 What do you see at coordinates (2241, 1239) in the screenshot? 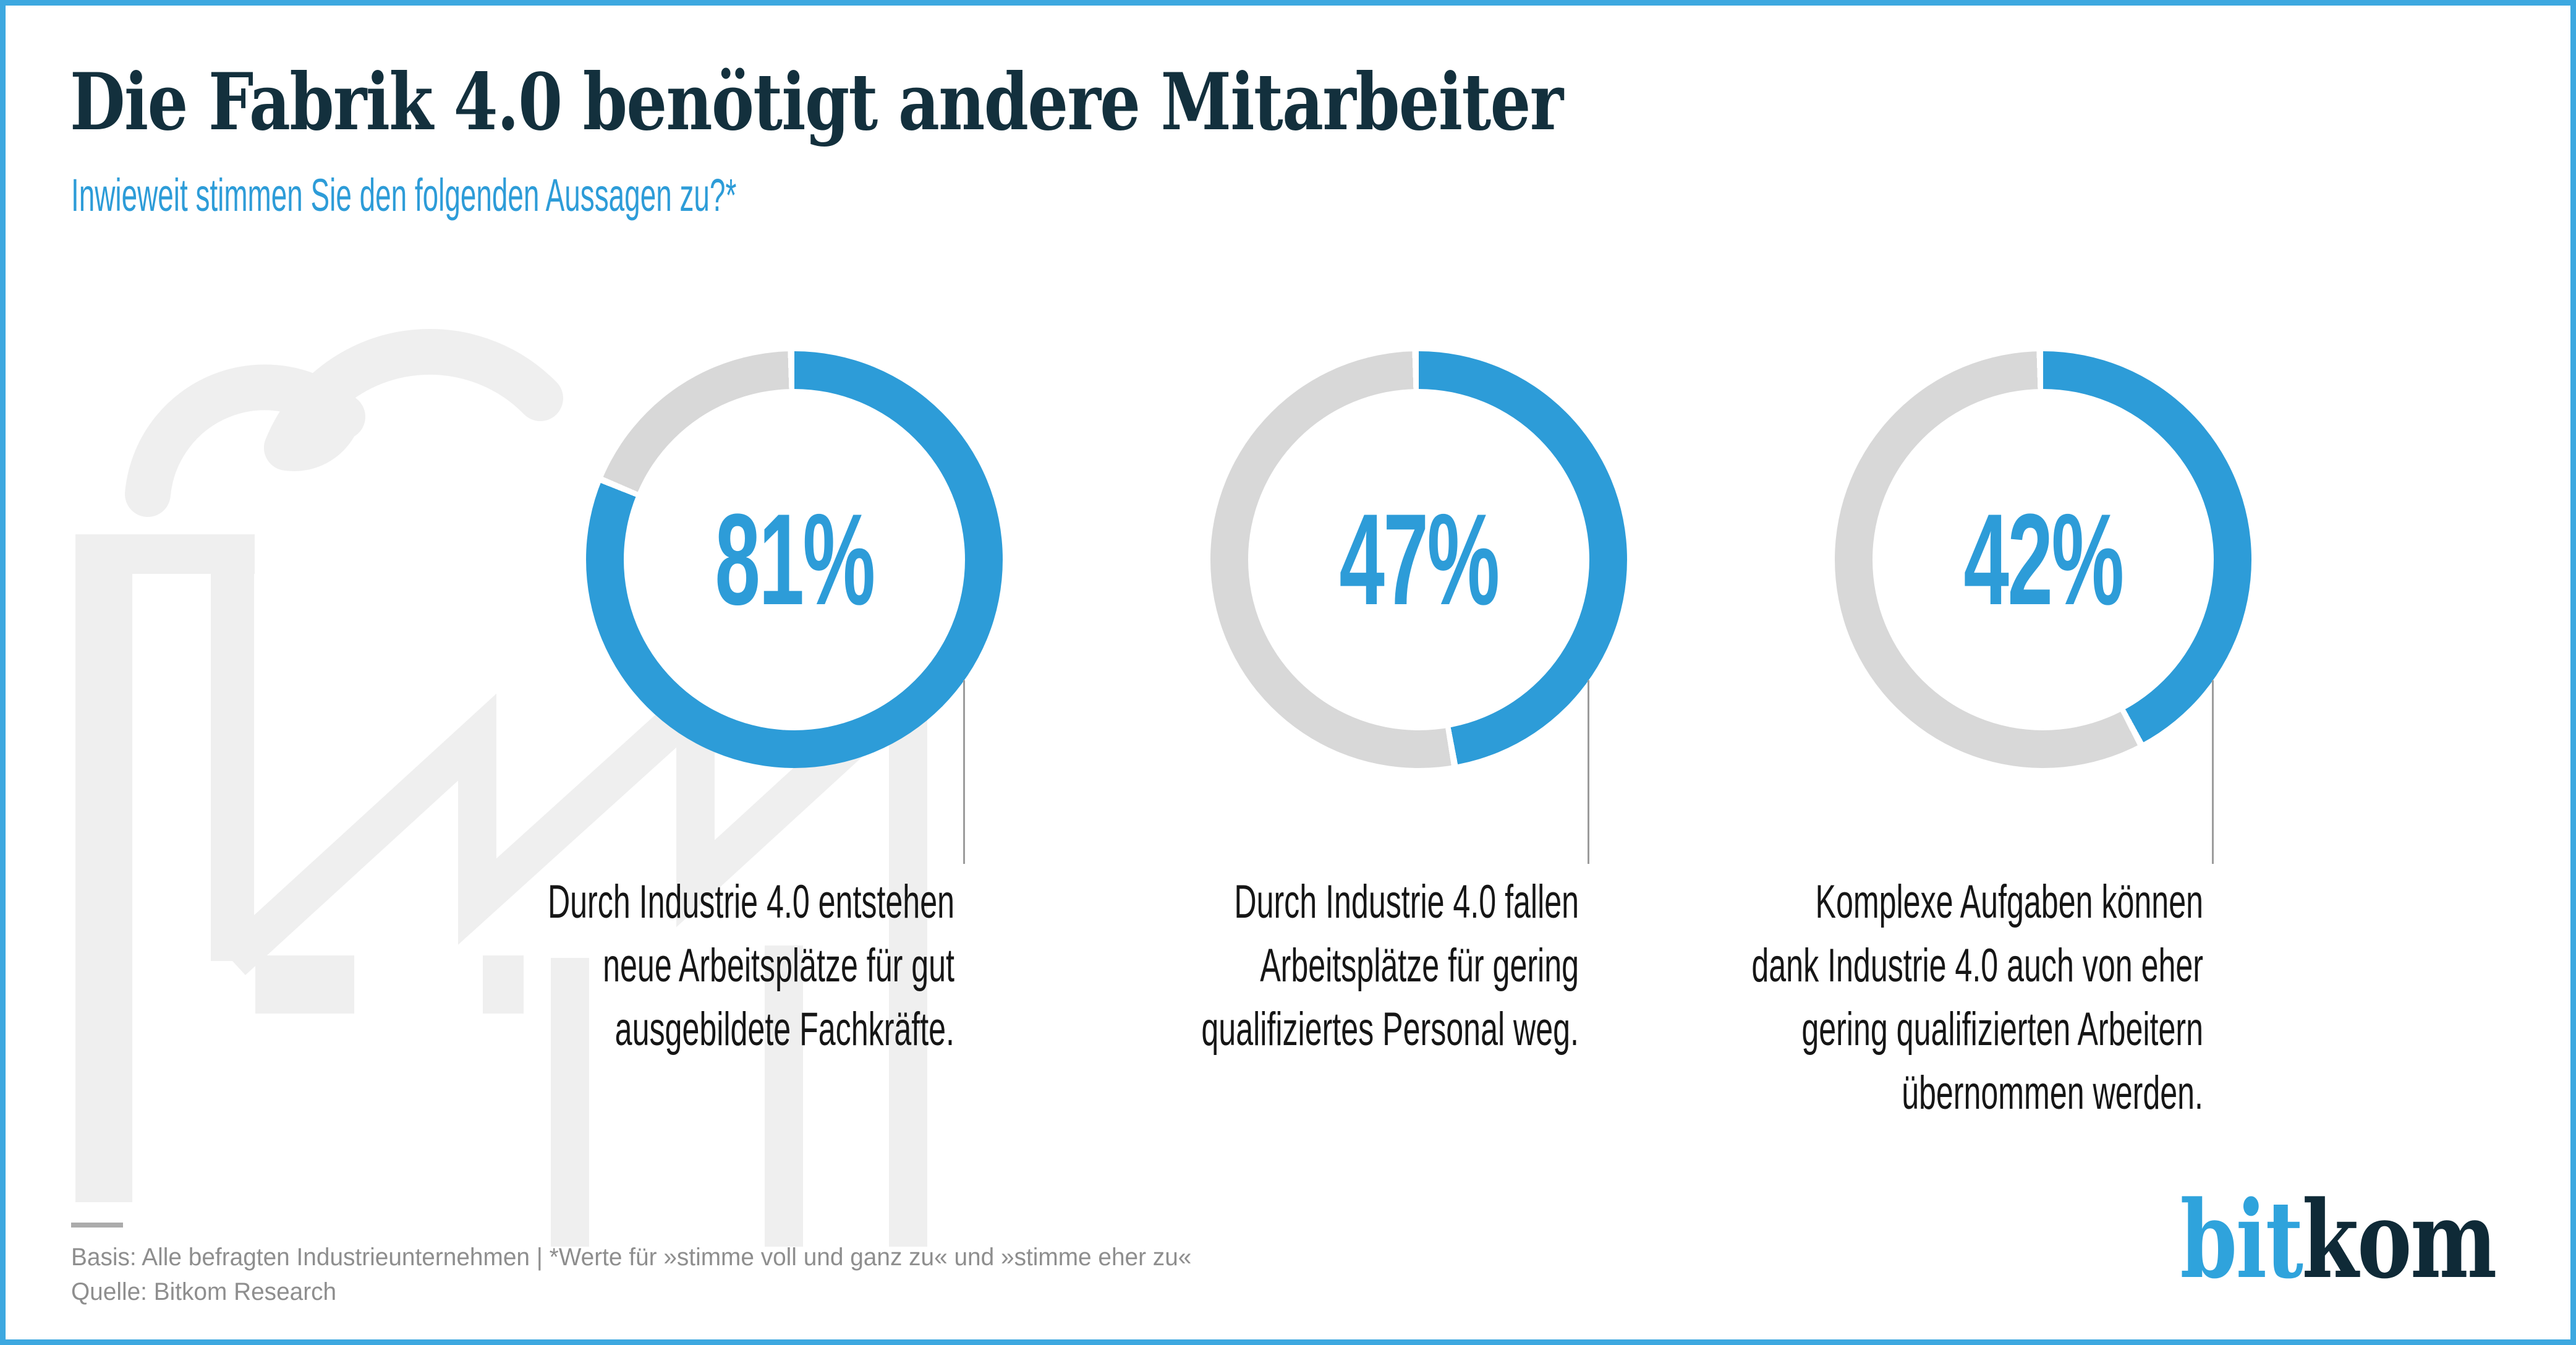
I see `logo-part-bit: bit` at bounding box center [2241, 1239].